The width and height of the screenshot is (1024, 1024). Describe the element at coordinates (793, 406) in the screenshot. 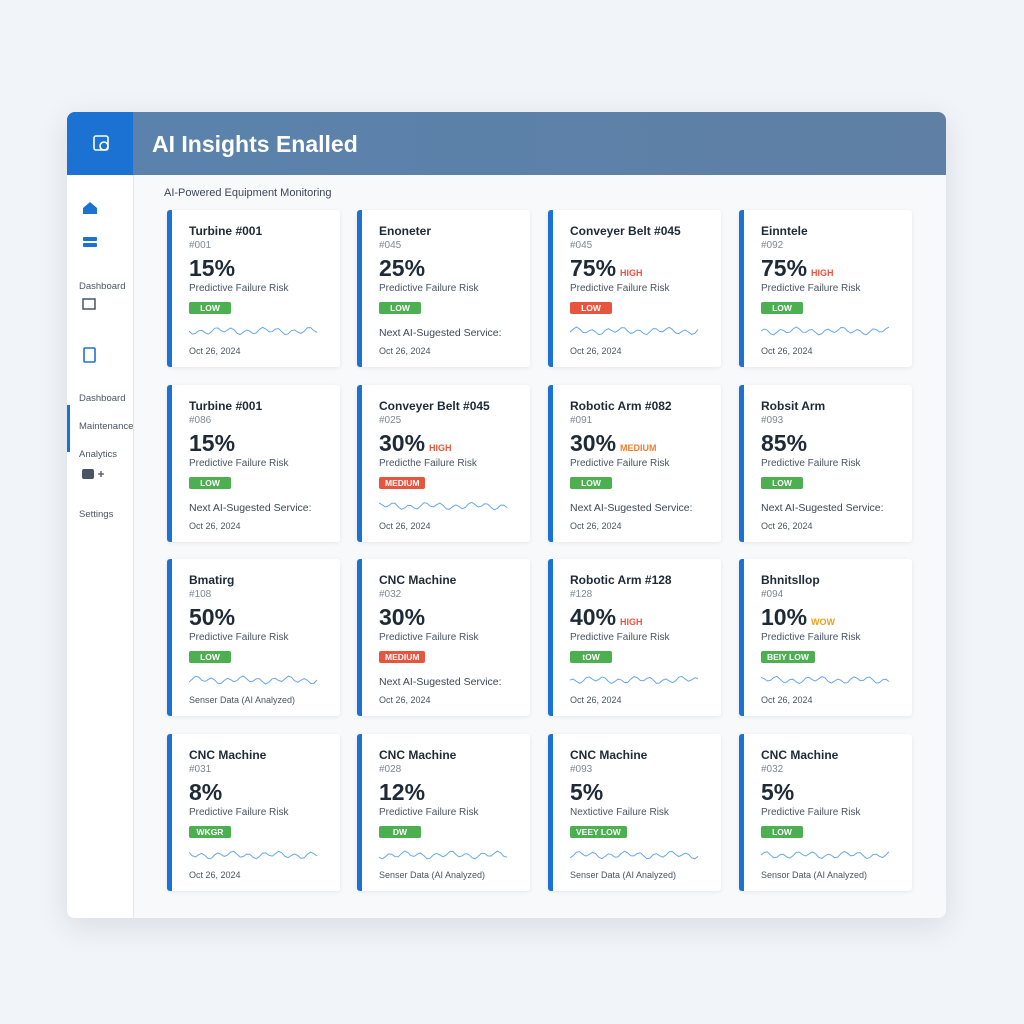

I see `equipment-name: Robsit Arm` at that location.